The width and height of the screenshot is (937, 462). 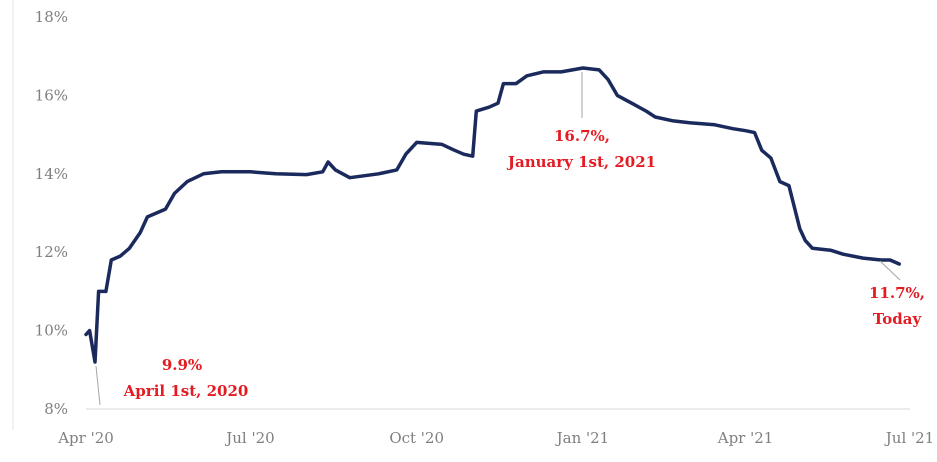 I want to click on annotation-today-label: Today, so click(x=898, y=319).